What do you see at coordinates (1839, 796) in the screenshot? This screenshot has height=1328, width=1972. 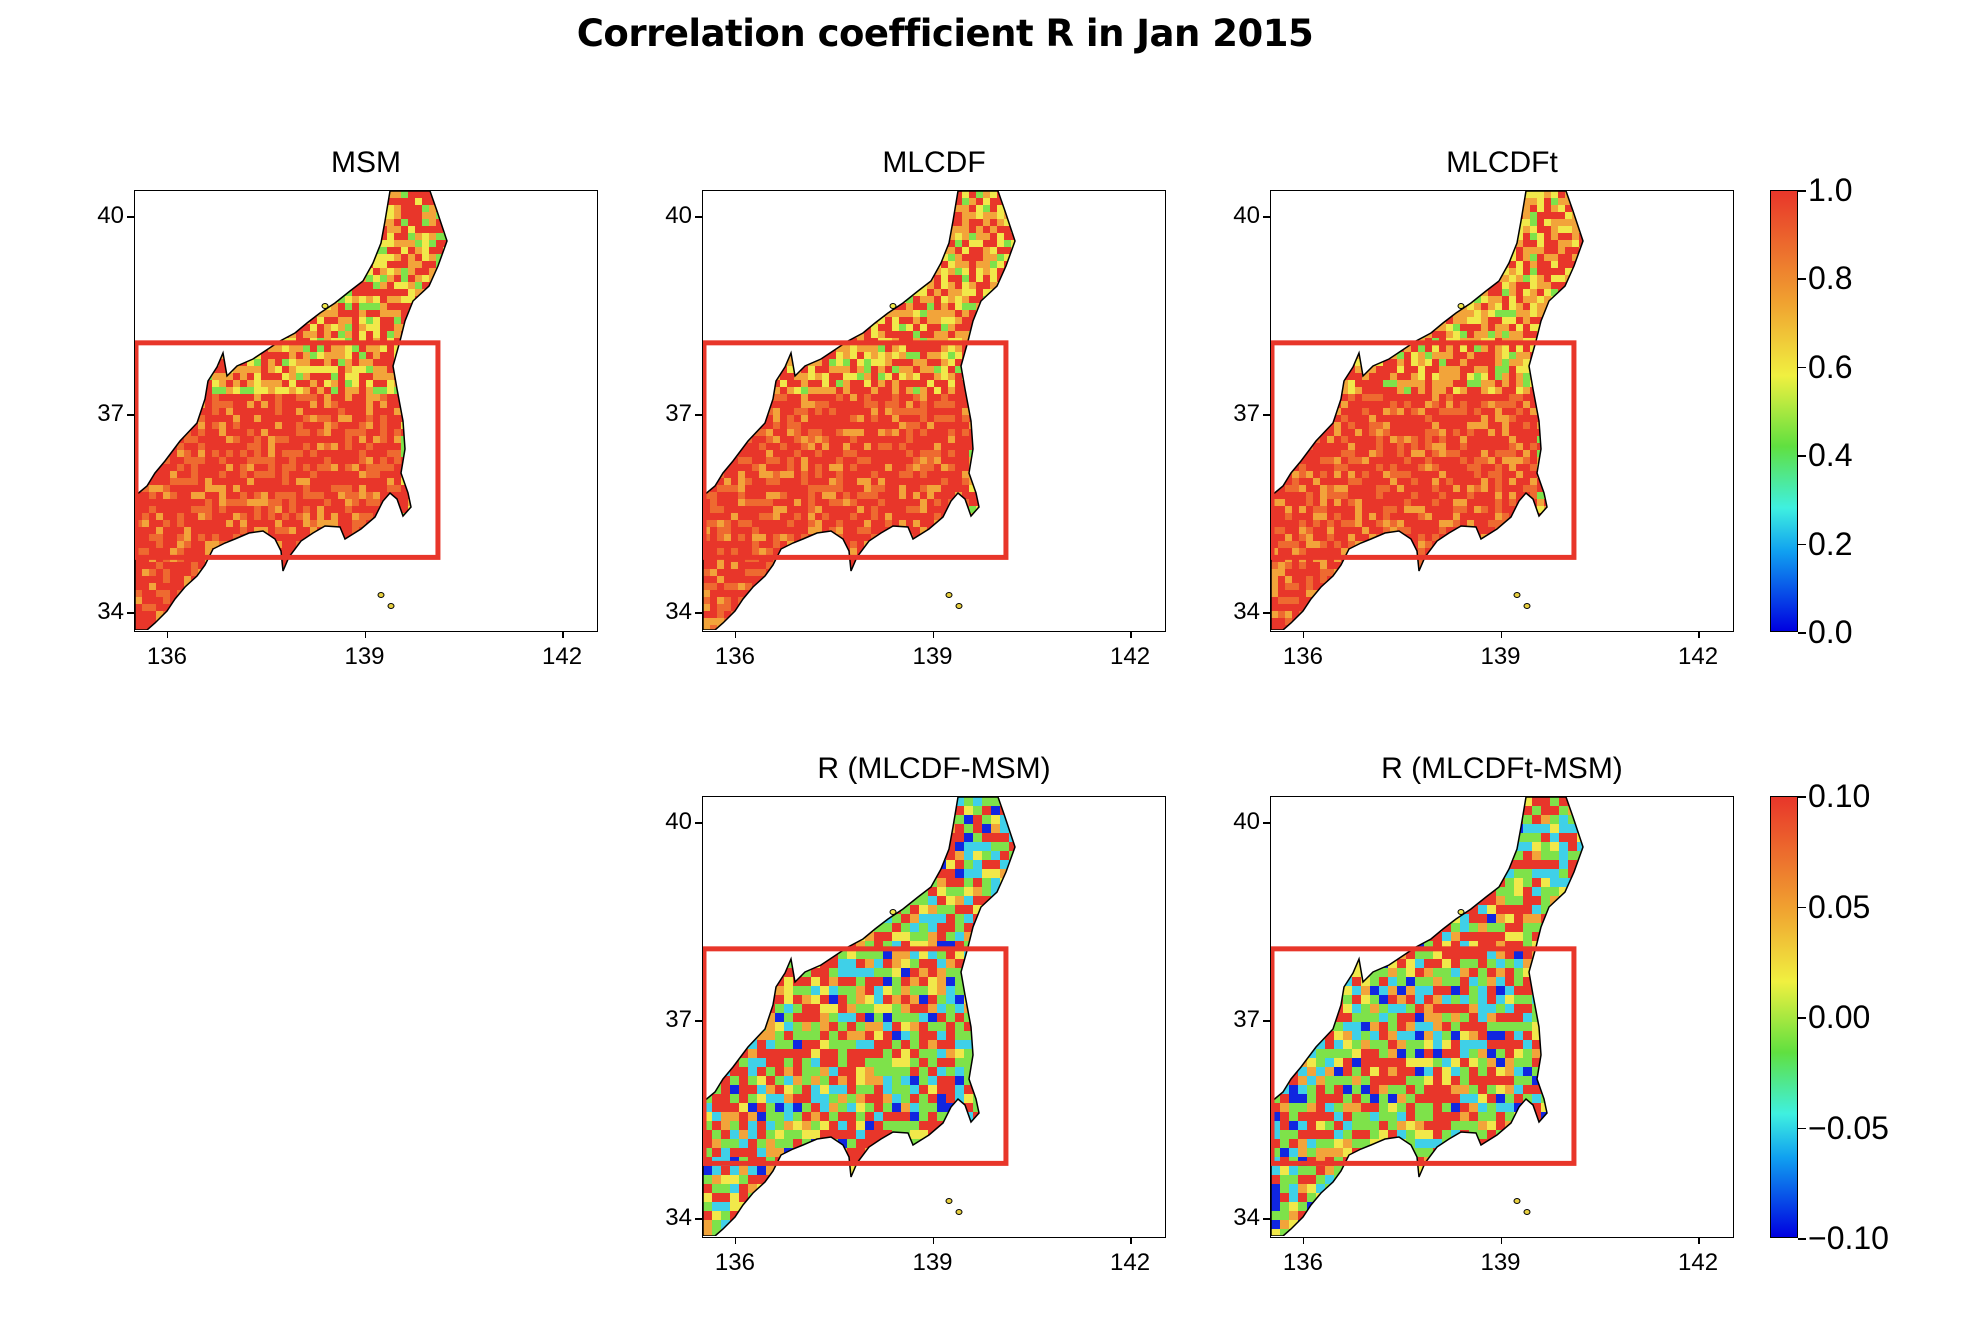 I see `colorbar-tick-label: 0.10` at bounding box center [1839, 796].